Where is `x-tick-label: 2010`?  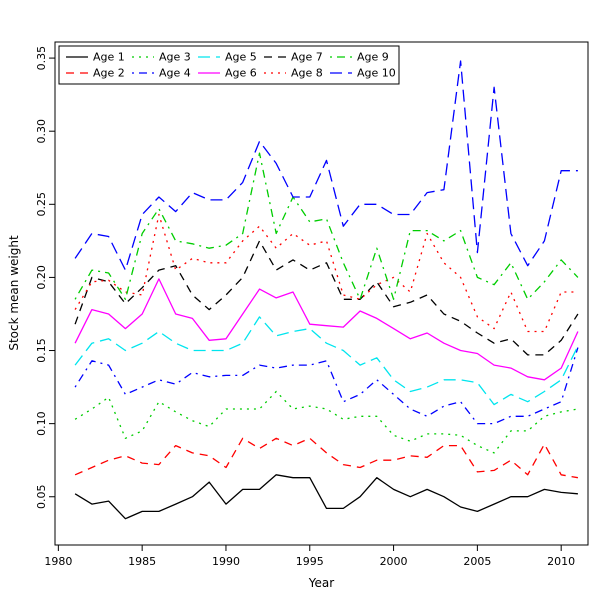
x-tick-label: 2010 is located at coordinates (561, 561).